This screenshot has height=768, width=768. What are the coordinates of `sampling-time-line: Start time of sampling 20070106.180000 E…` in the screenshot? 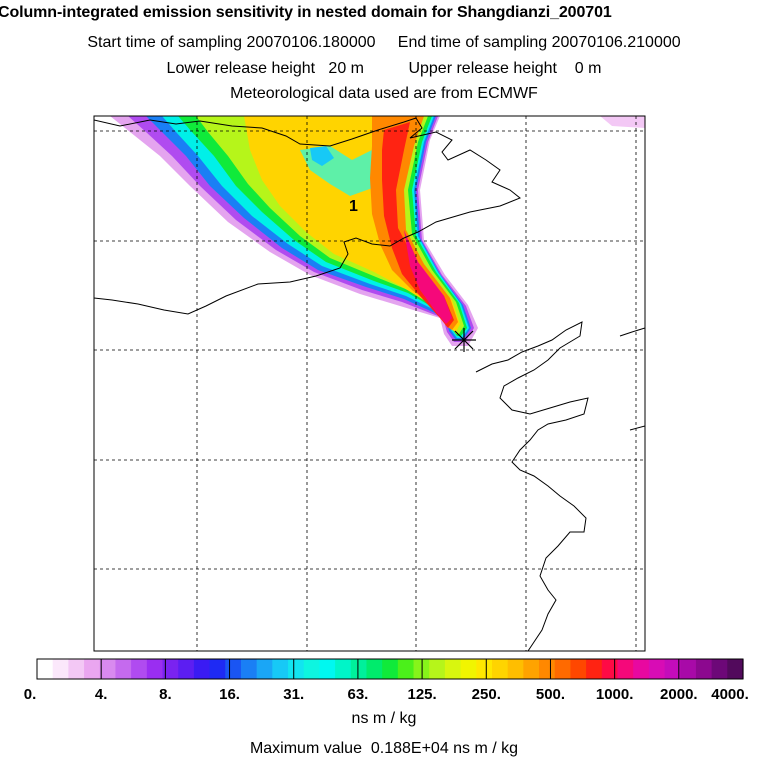 It's located at (384, 42).